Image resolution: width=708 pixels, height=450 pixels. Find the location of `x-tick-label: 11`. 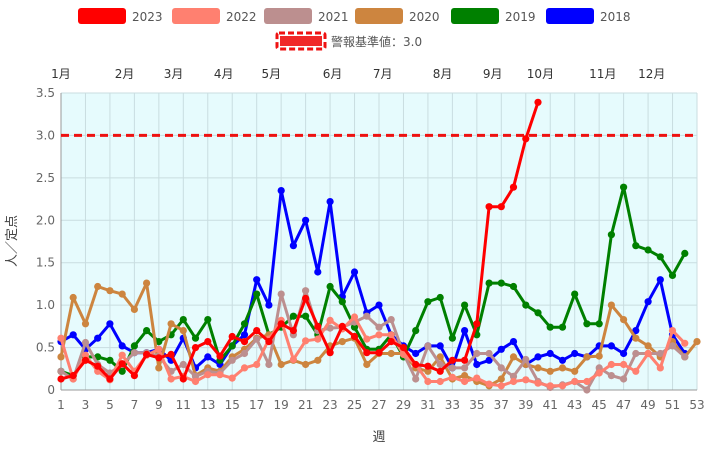

x-tick-label: 11 is located at coordinates (183, 405).